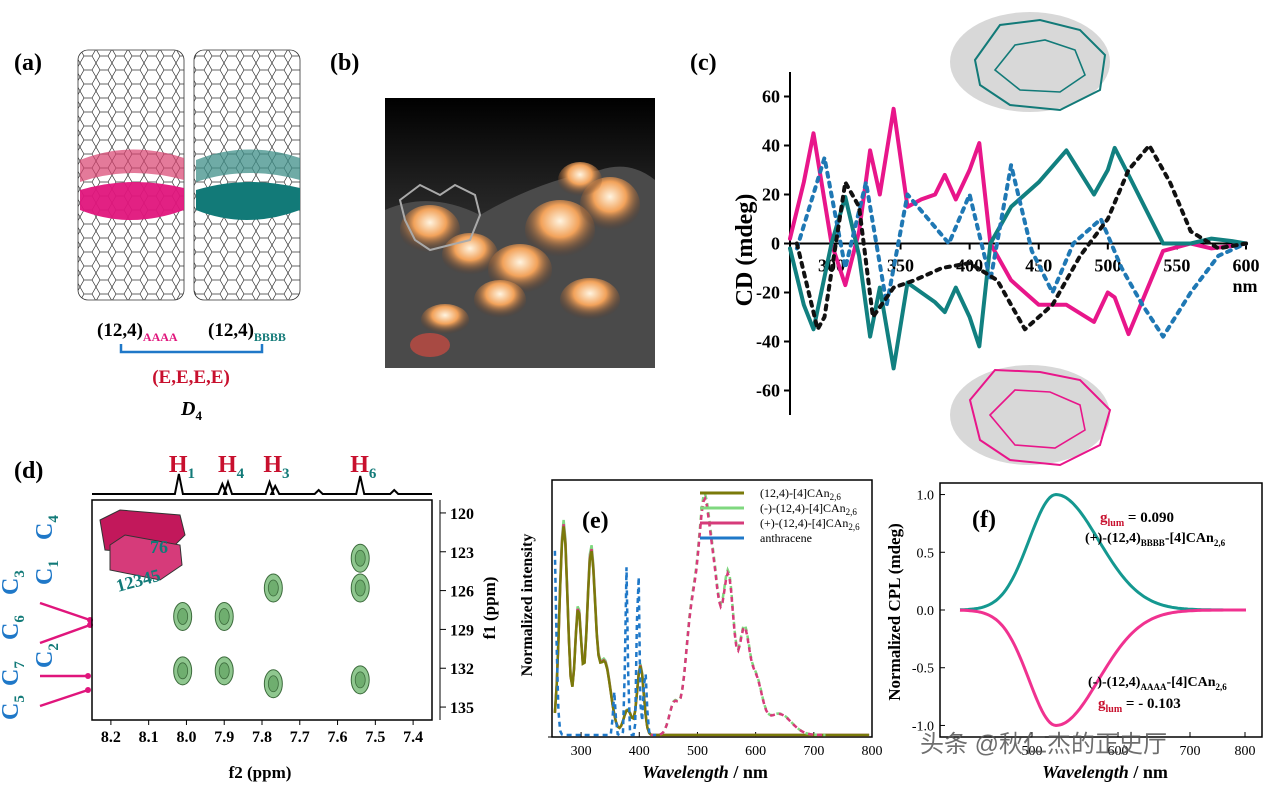 The height and width of the screenshot is (792, 1268). I want to click on c-ytick-label: 20, so click(771, 195).